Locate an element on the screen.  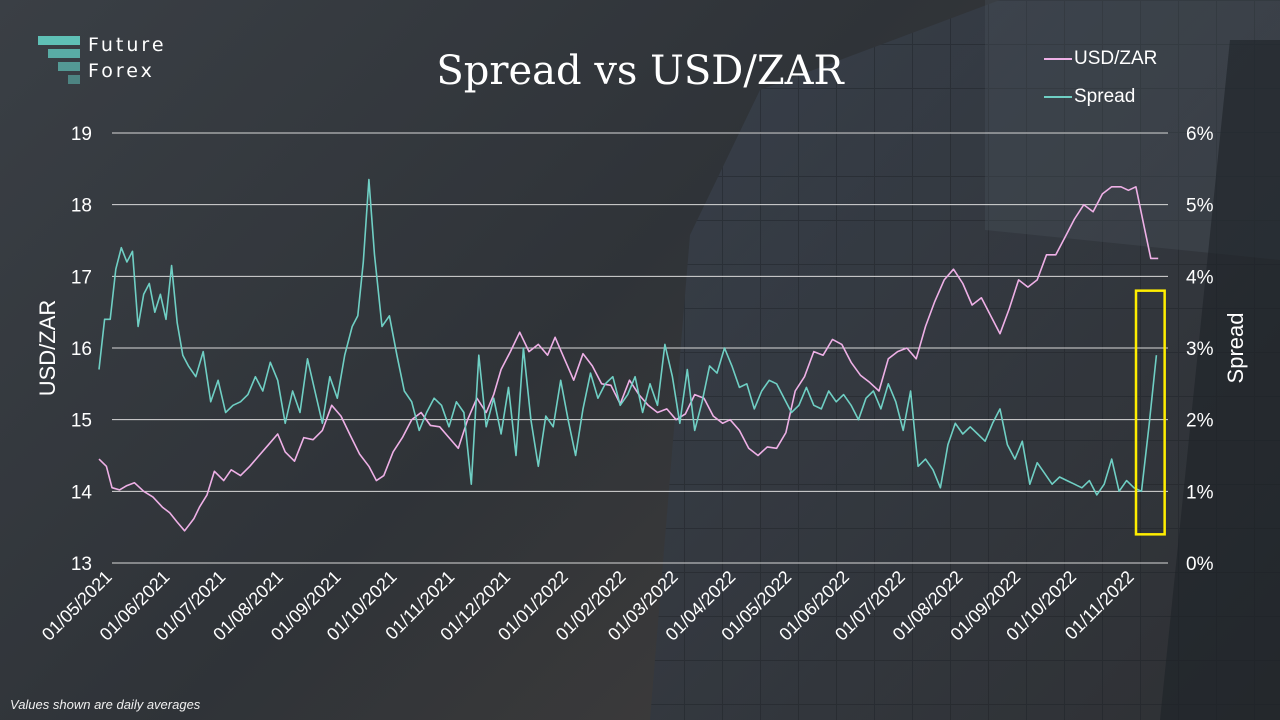
future-forex-logo: Future Forex is located at coordinates (113, 60).